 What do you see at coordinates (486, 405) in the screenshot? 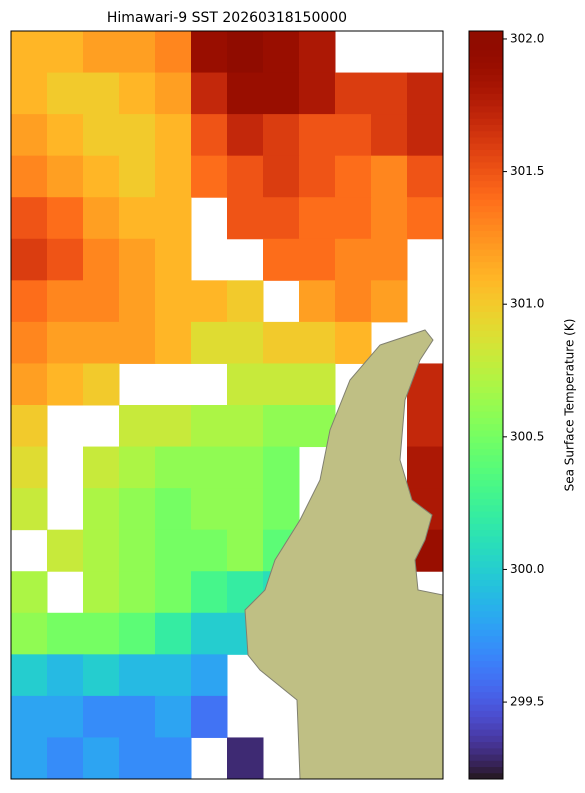
I see `colorbar` at bounding box center [486, 405].